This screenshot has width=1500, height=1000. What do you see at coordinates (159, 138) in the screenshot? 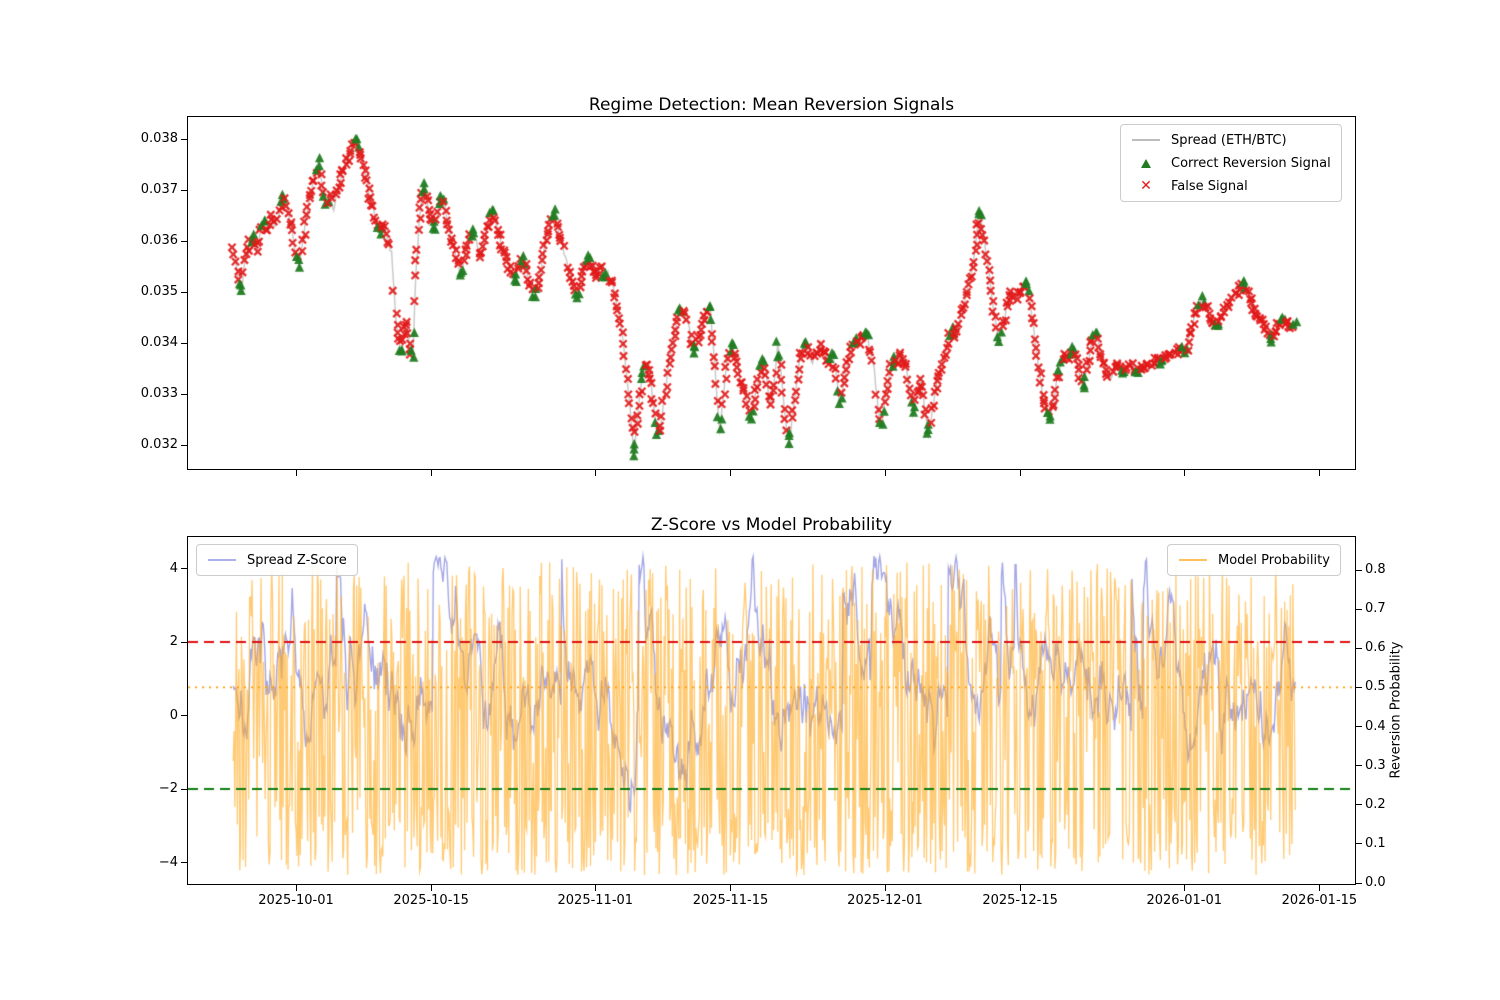
I see `y-tick-label: 0.038` at bounding box center [159, 138].